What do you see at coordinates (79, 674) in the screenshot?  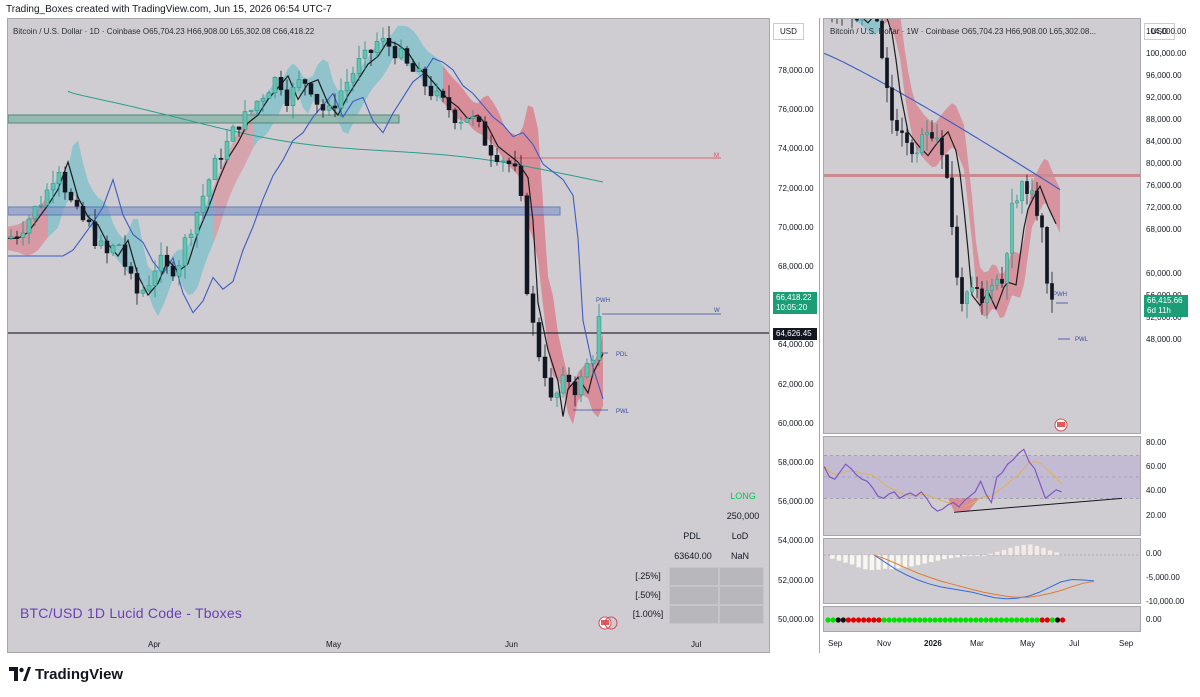 I see `footer-brand: TradingView` at bounding box center [79, 674].